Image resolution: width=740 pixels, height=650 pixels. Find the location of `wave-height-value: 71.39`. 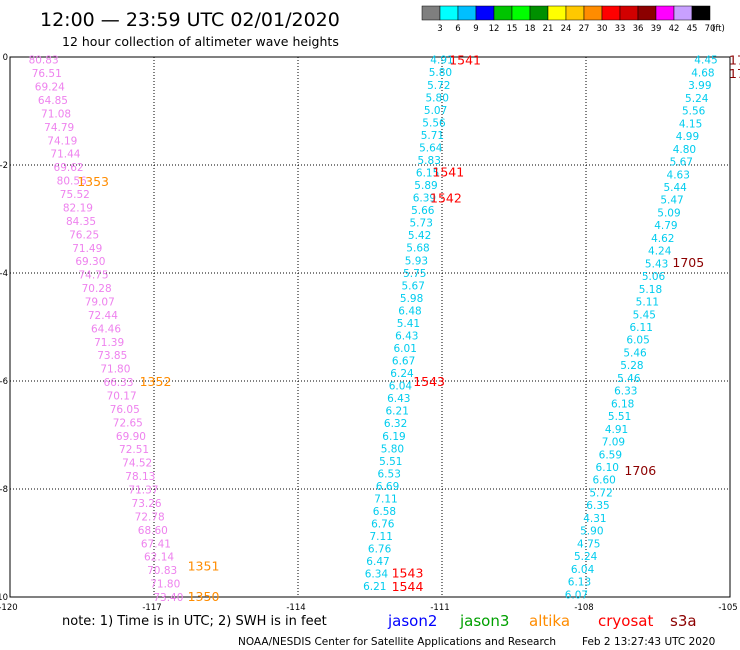

wave-height-value: 71.39 is located at coordinates (109, 343).